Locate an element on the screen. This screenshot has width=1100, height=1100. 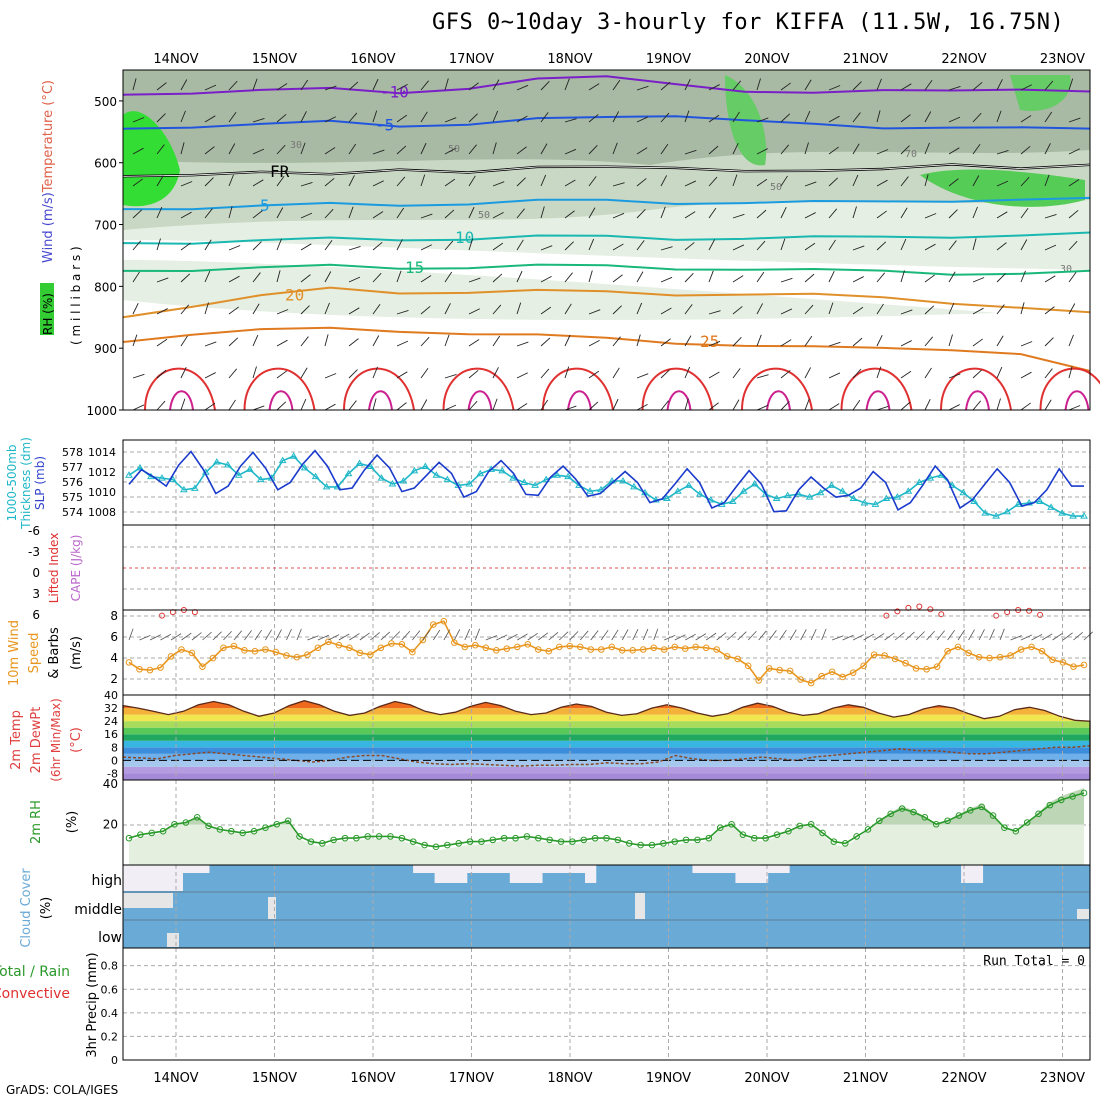
thickness-tick: 577 is located at coordinates (72, 467).